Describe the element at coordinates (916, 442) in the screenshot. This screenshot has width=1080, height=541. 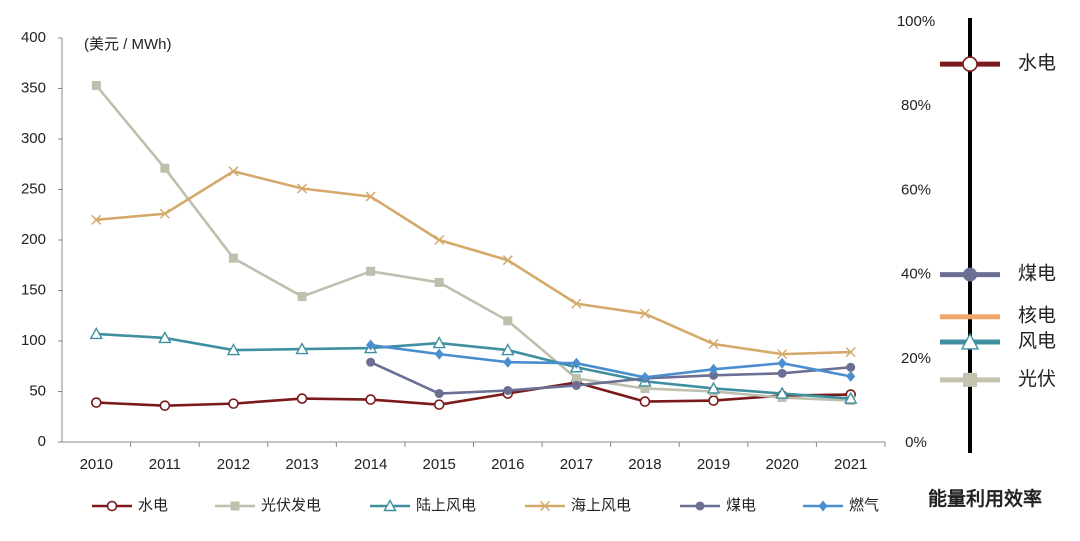
I see `y-tick-label: 0%` at that location.